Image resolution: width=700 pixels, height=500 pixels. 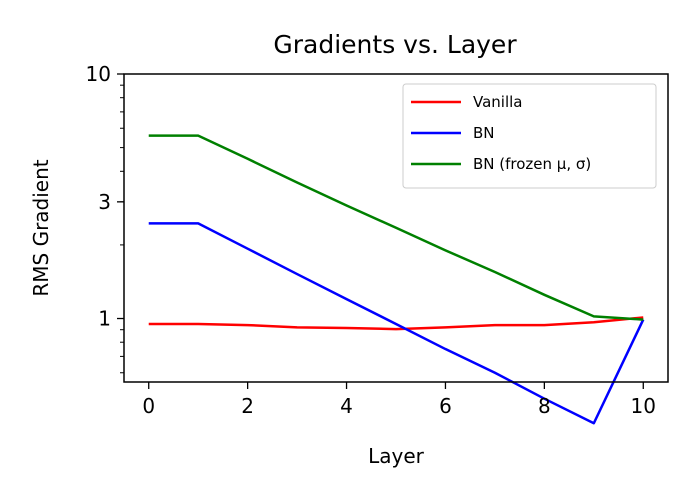 What do you see at coordinates (396, 456) in the screenshot?
I see `x-axis-label: Layer` at bounding box center [396, 456].